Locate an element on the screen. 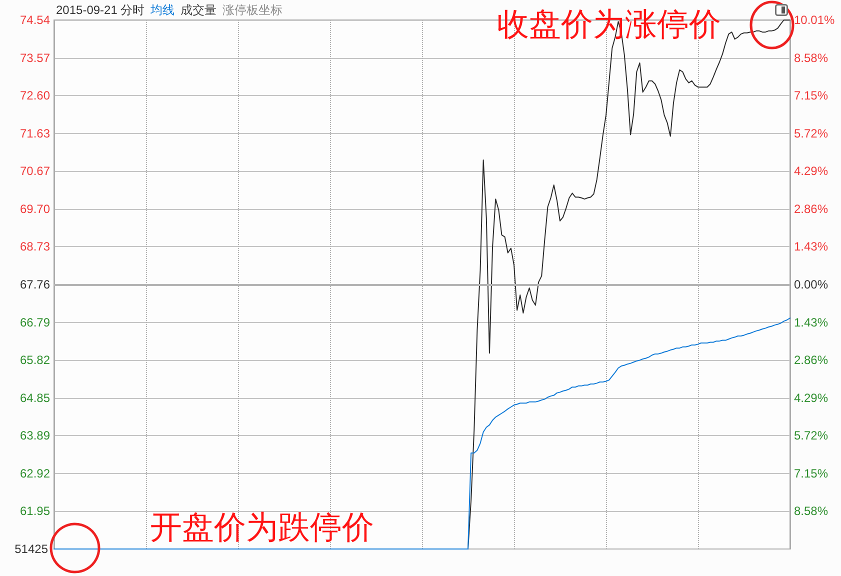  text: 涨停板坐标 is located at coordinates (252, 10).